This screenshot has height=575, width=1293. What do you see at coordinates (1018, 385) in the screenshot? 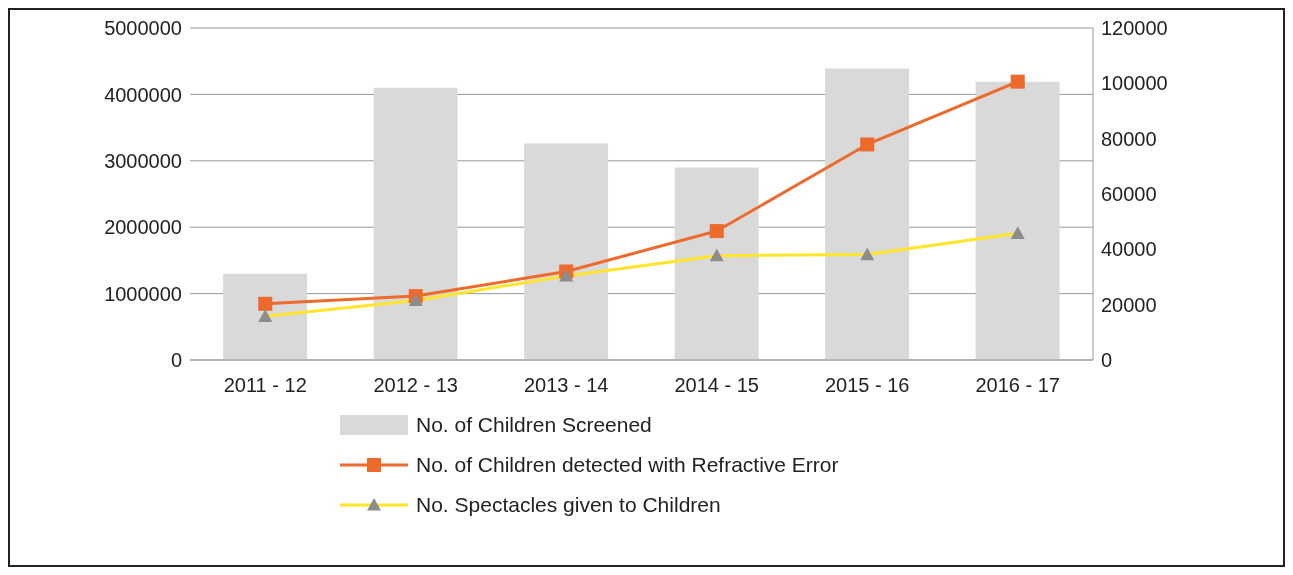
I see `x-tick-label: 2016 - 17` at bounding box center [1018, 385].